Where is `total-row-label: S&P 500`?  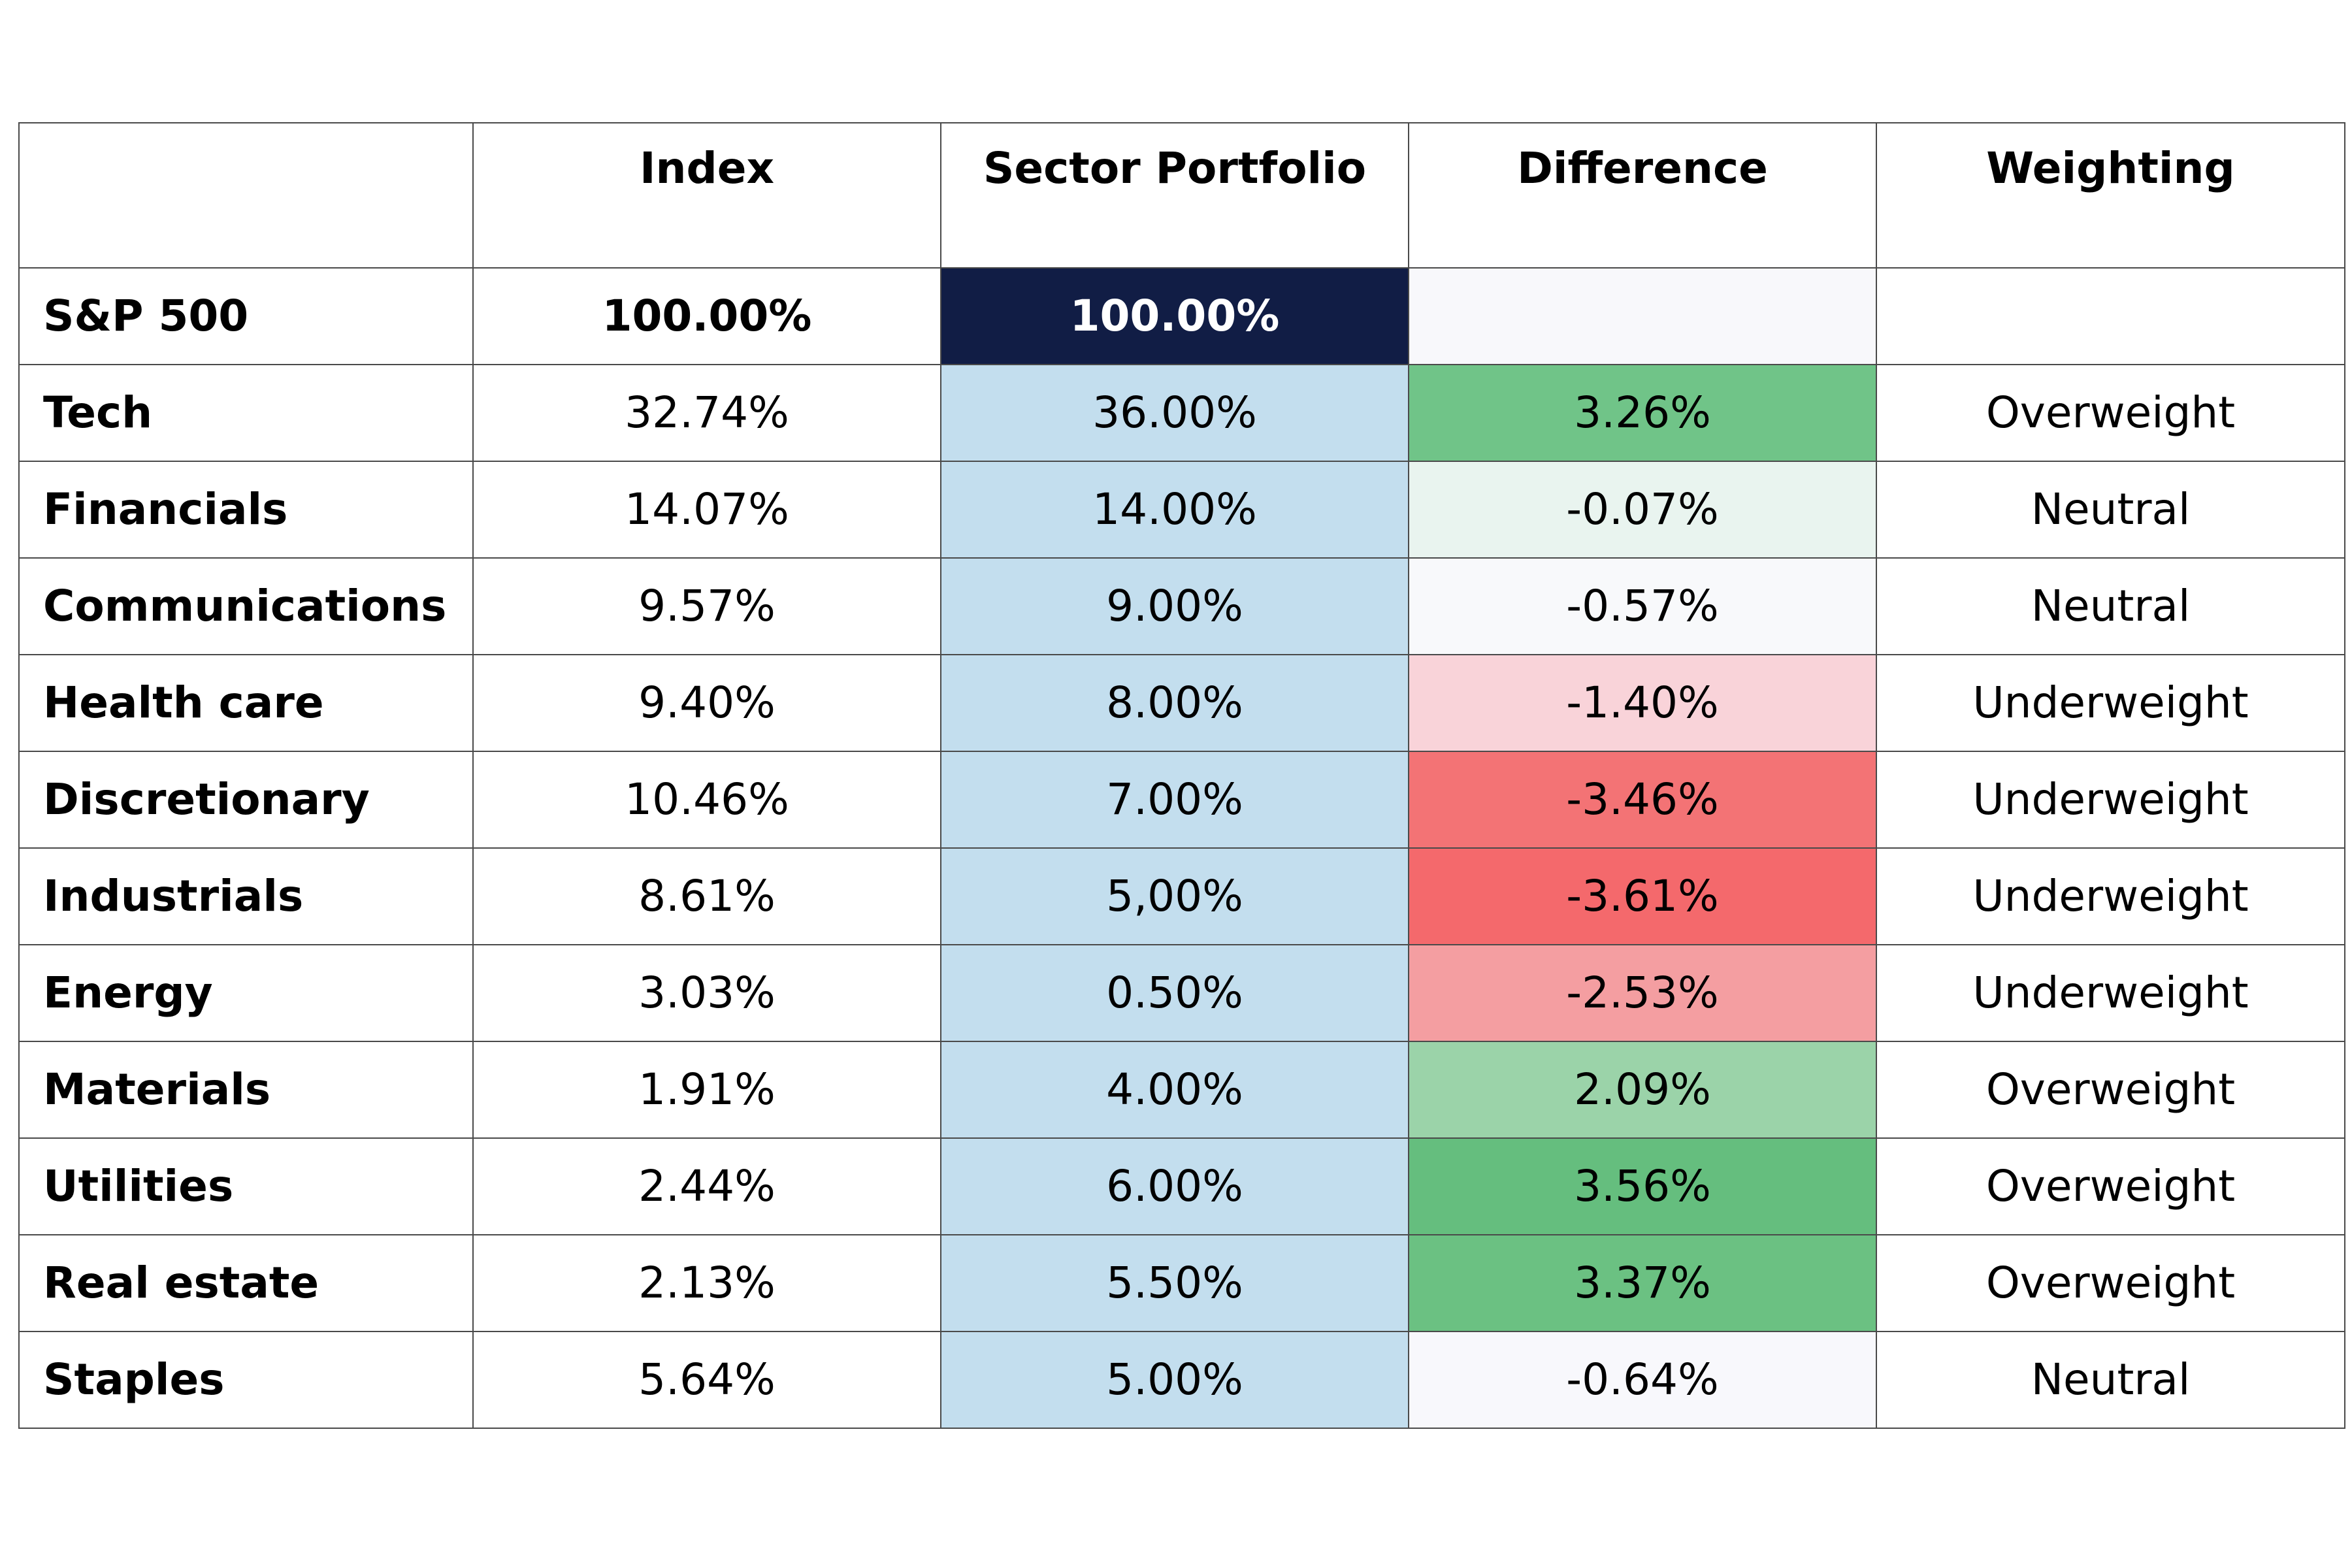 total-row-label: S&P 500 is located at coordinates (246, 316).